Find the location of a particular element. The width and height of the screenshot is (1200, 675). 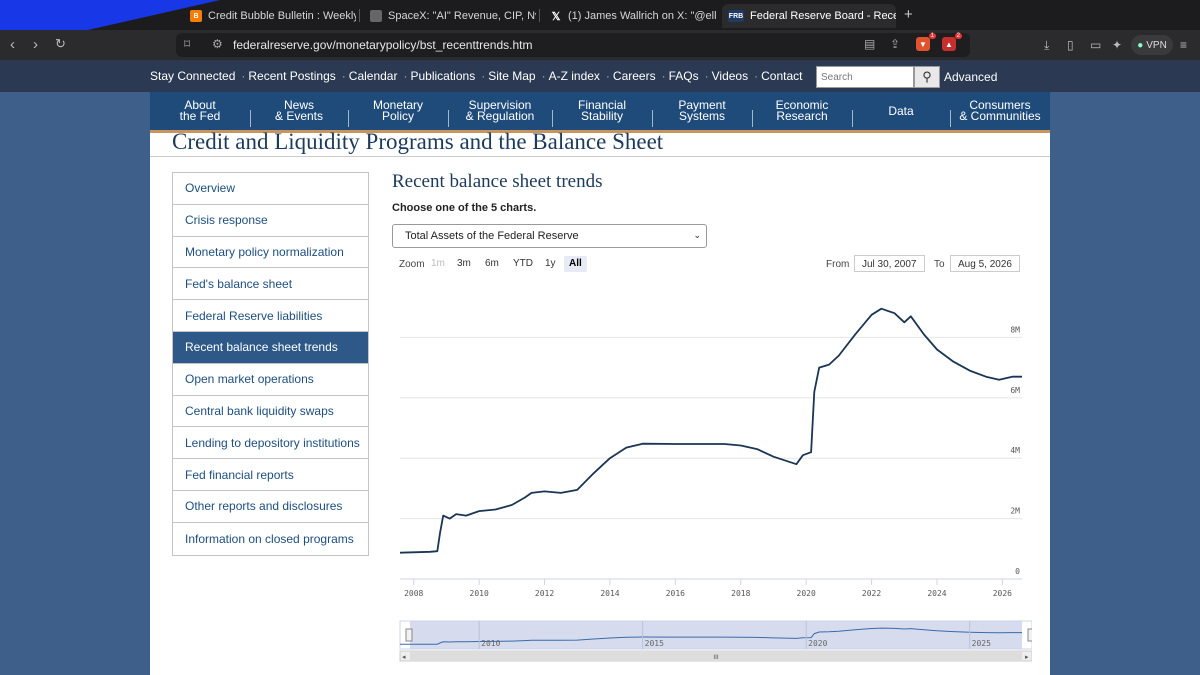

sidebar-item: Federal Reserve liabilities is located at coordinates (270, 316).